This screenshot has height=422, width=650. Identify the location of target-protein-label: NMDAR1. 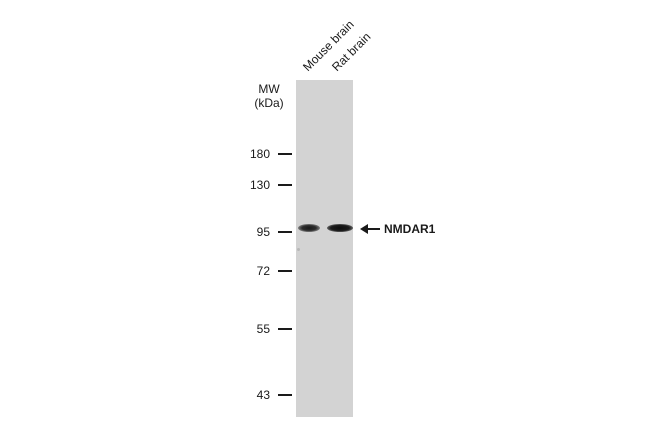
(410, 229).